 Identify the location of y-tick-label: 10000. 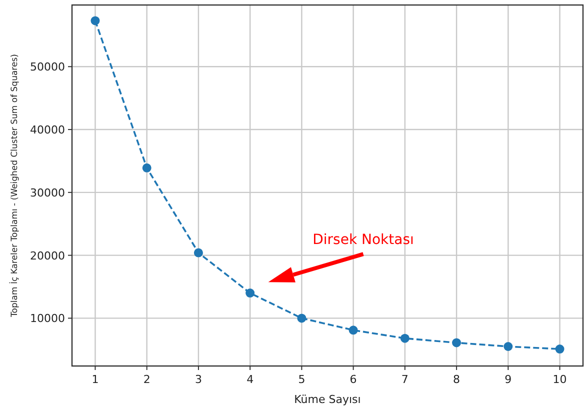
(47, 319).